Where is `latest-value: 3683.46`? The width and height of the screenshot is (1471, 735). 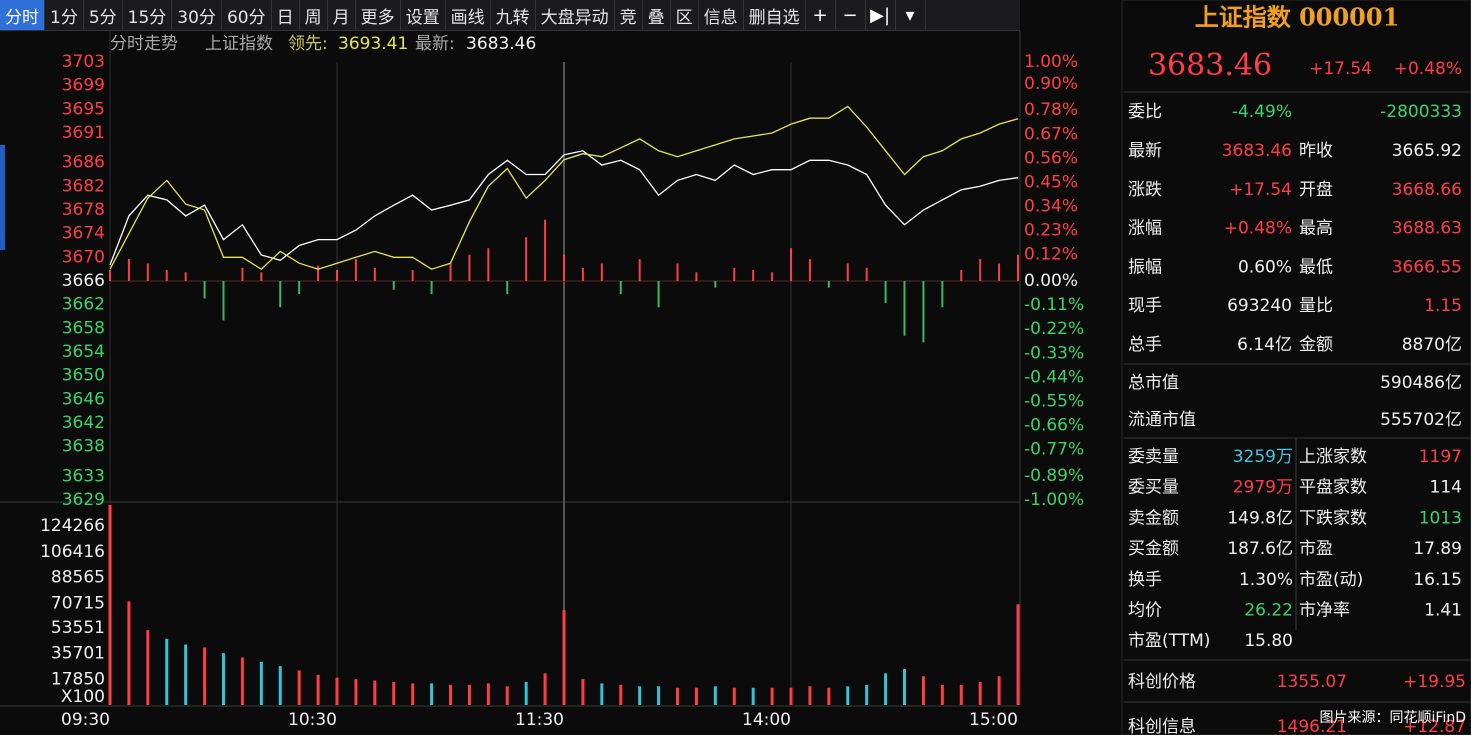
latest-value: 3683.46 is located at coordinates (501, 44).